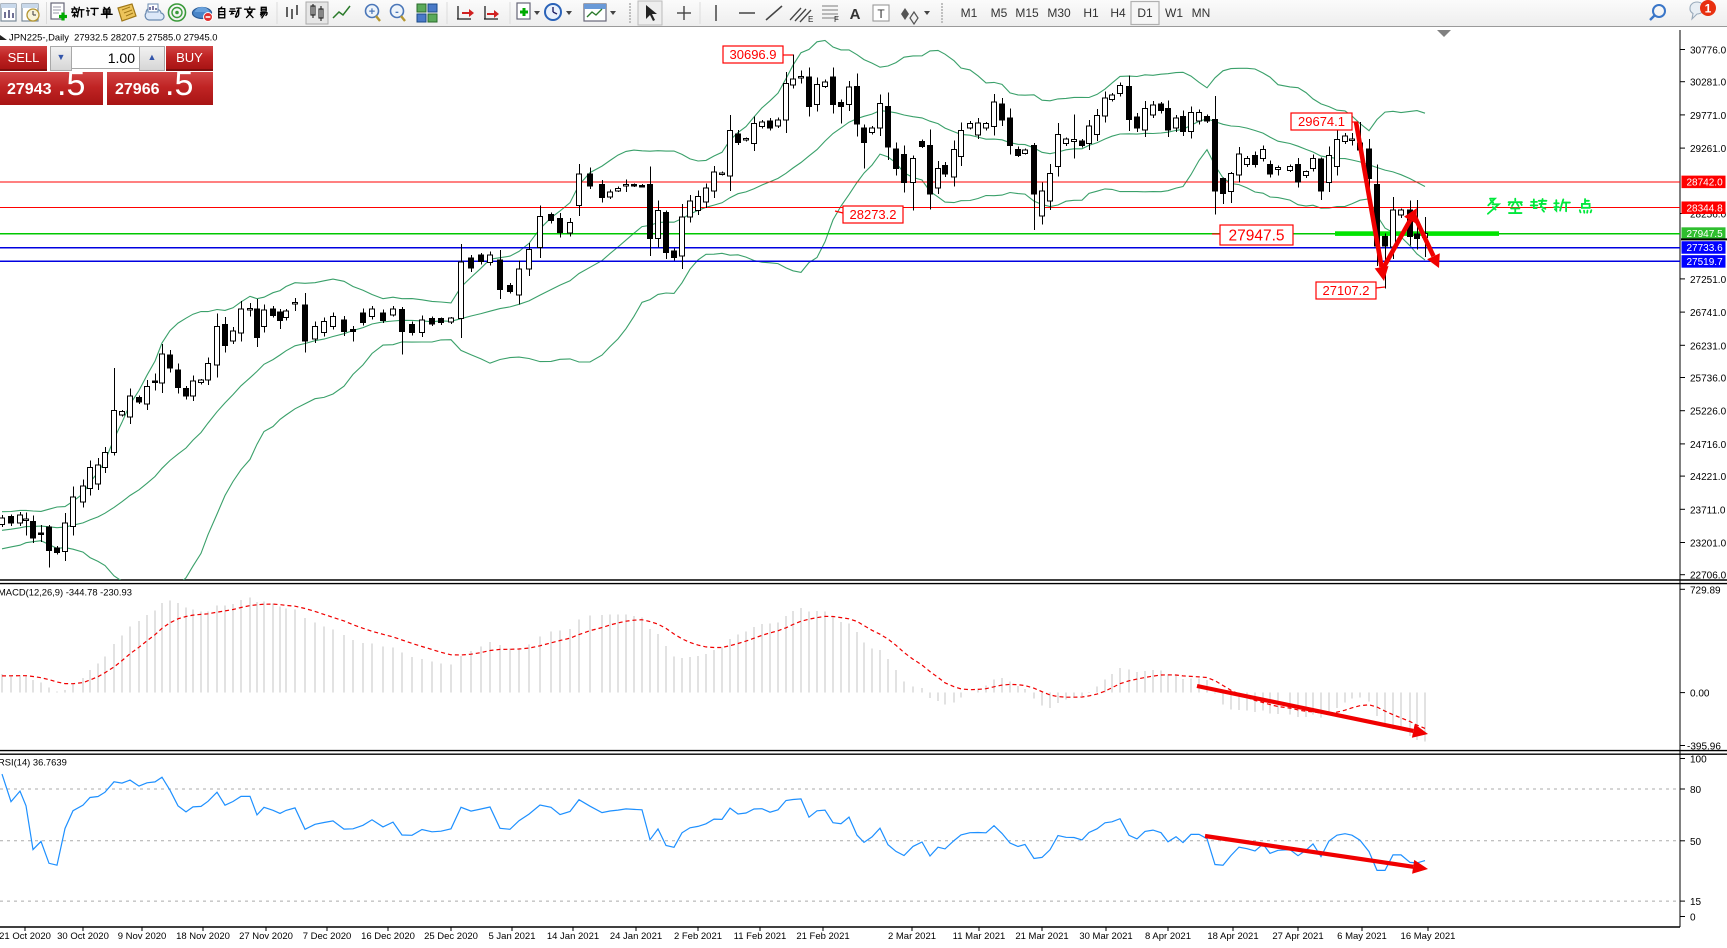 The image size is (1727, 948). I want to click on svg-text: MN, so click(1201, 13).